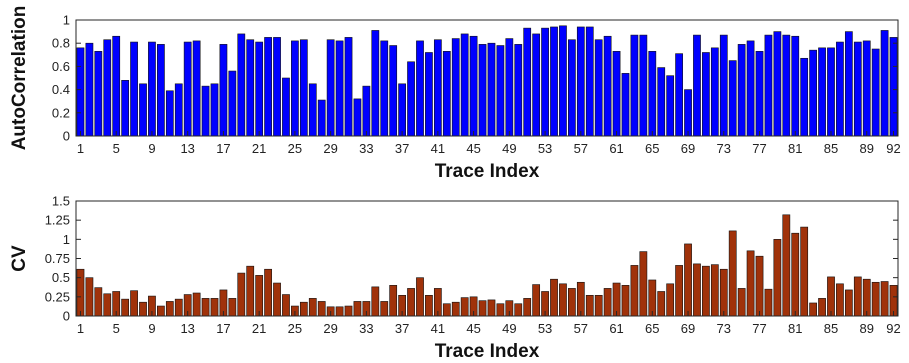  What do you see at coordinates (66, 20) in the screenshot?
I see `autocorrelation-y-tick-label: 1` at bounding box center [66, 20].